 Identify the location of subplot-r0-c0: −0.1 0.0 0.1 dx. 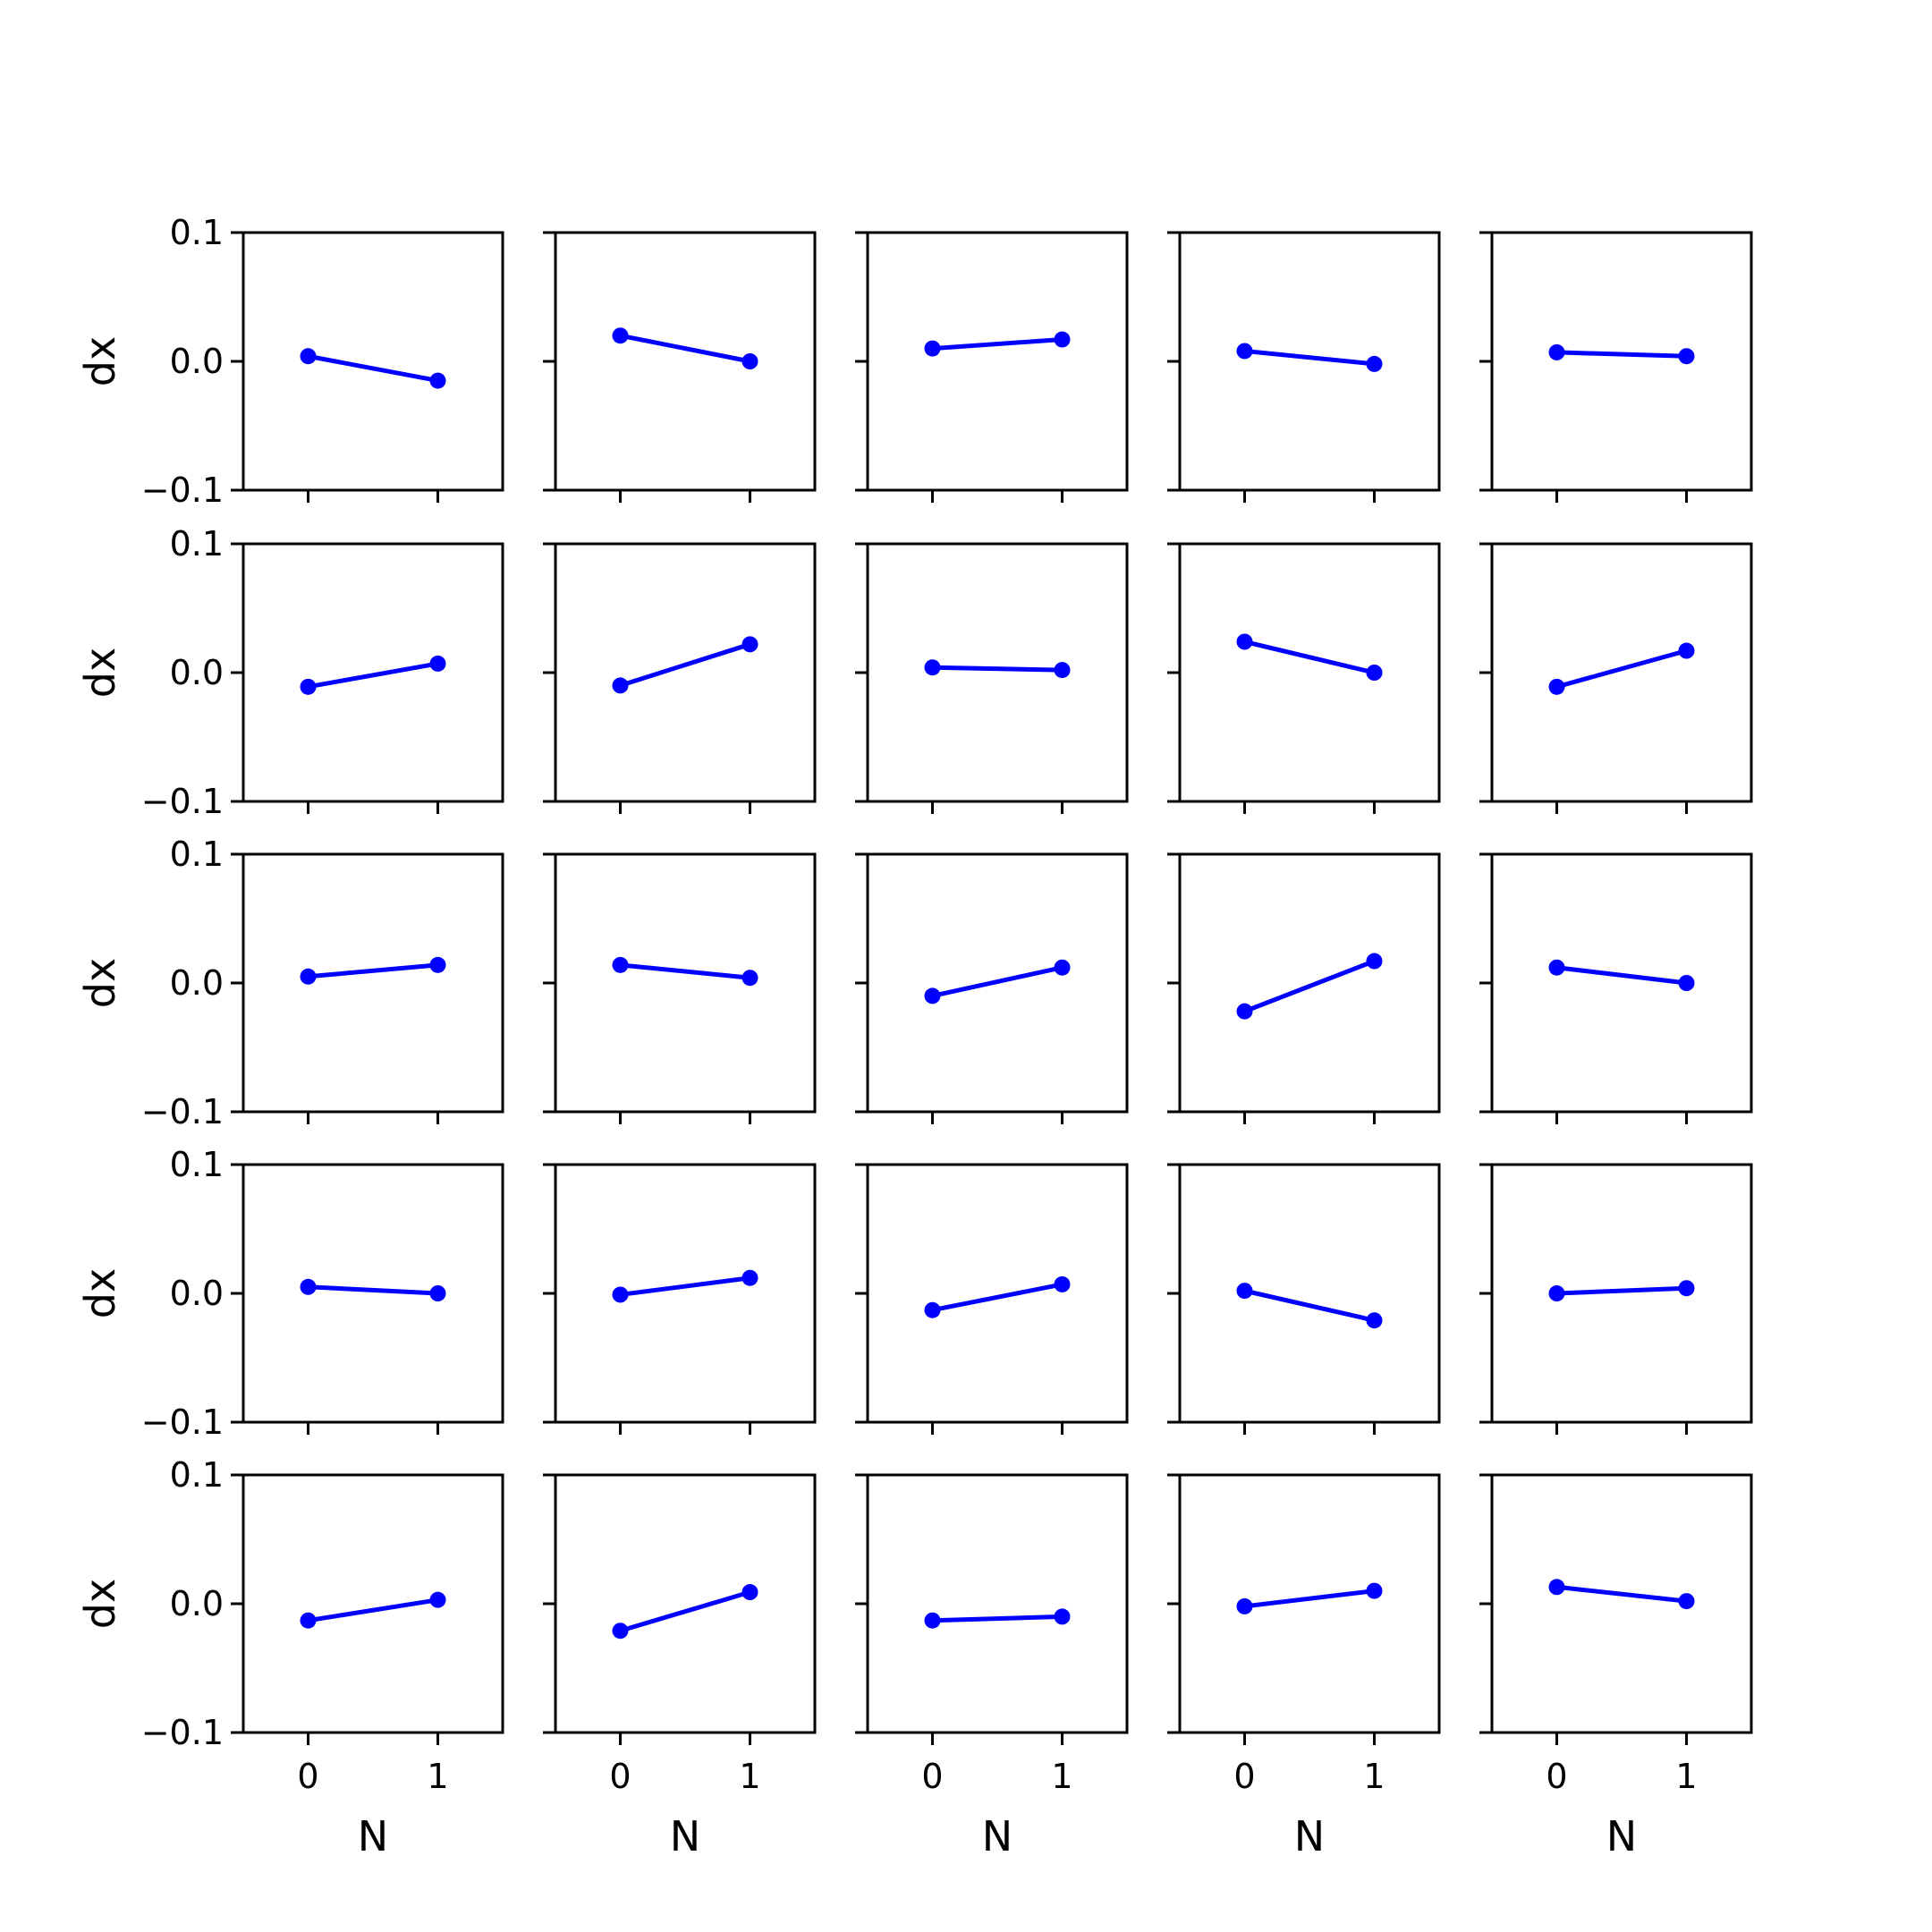
(290, 361).